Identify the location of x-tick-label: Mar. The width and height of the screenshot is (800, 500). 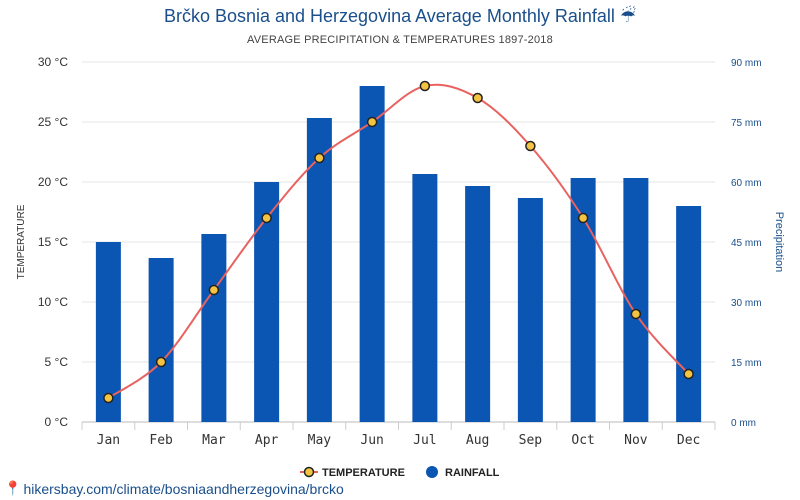
(214, 440).